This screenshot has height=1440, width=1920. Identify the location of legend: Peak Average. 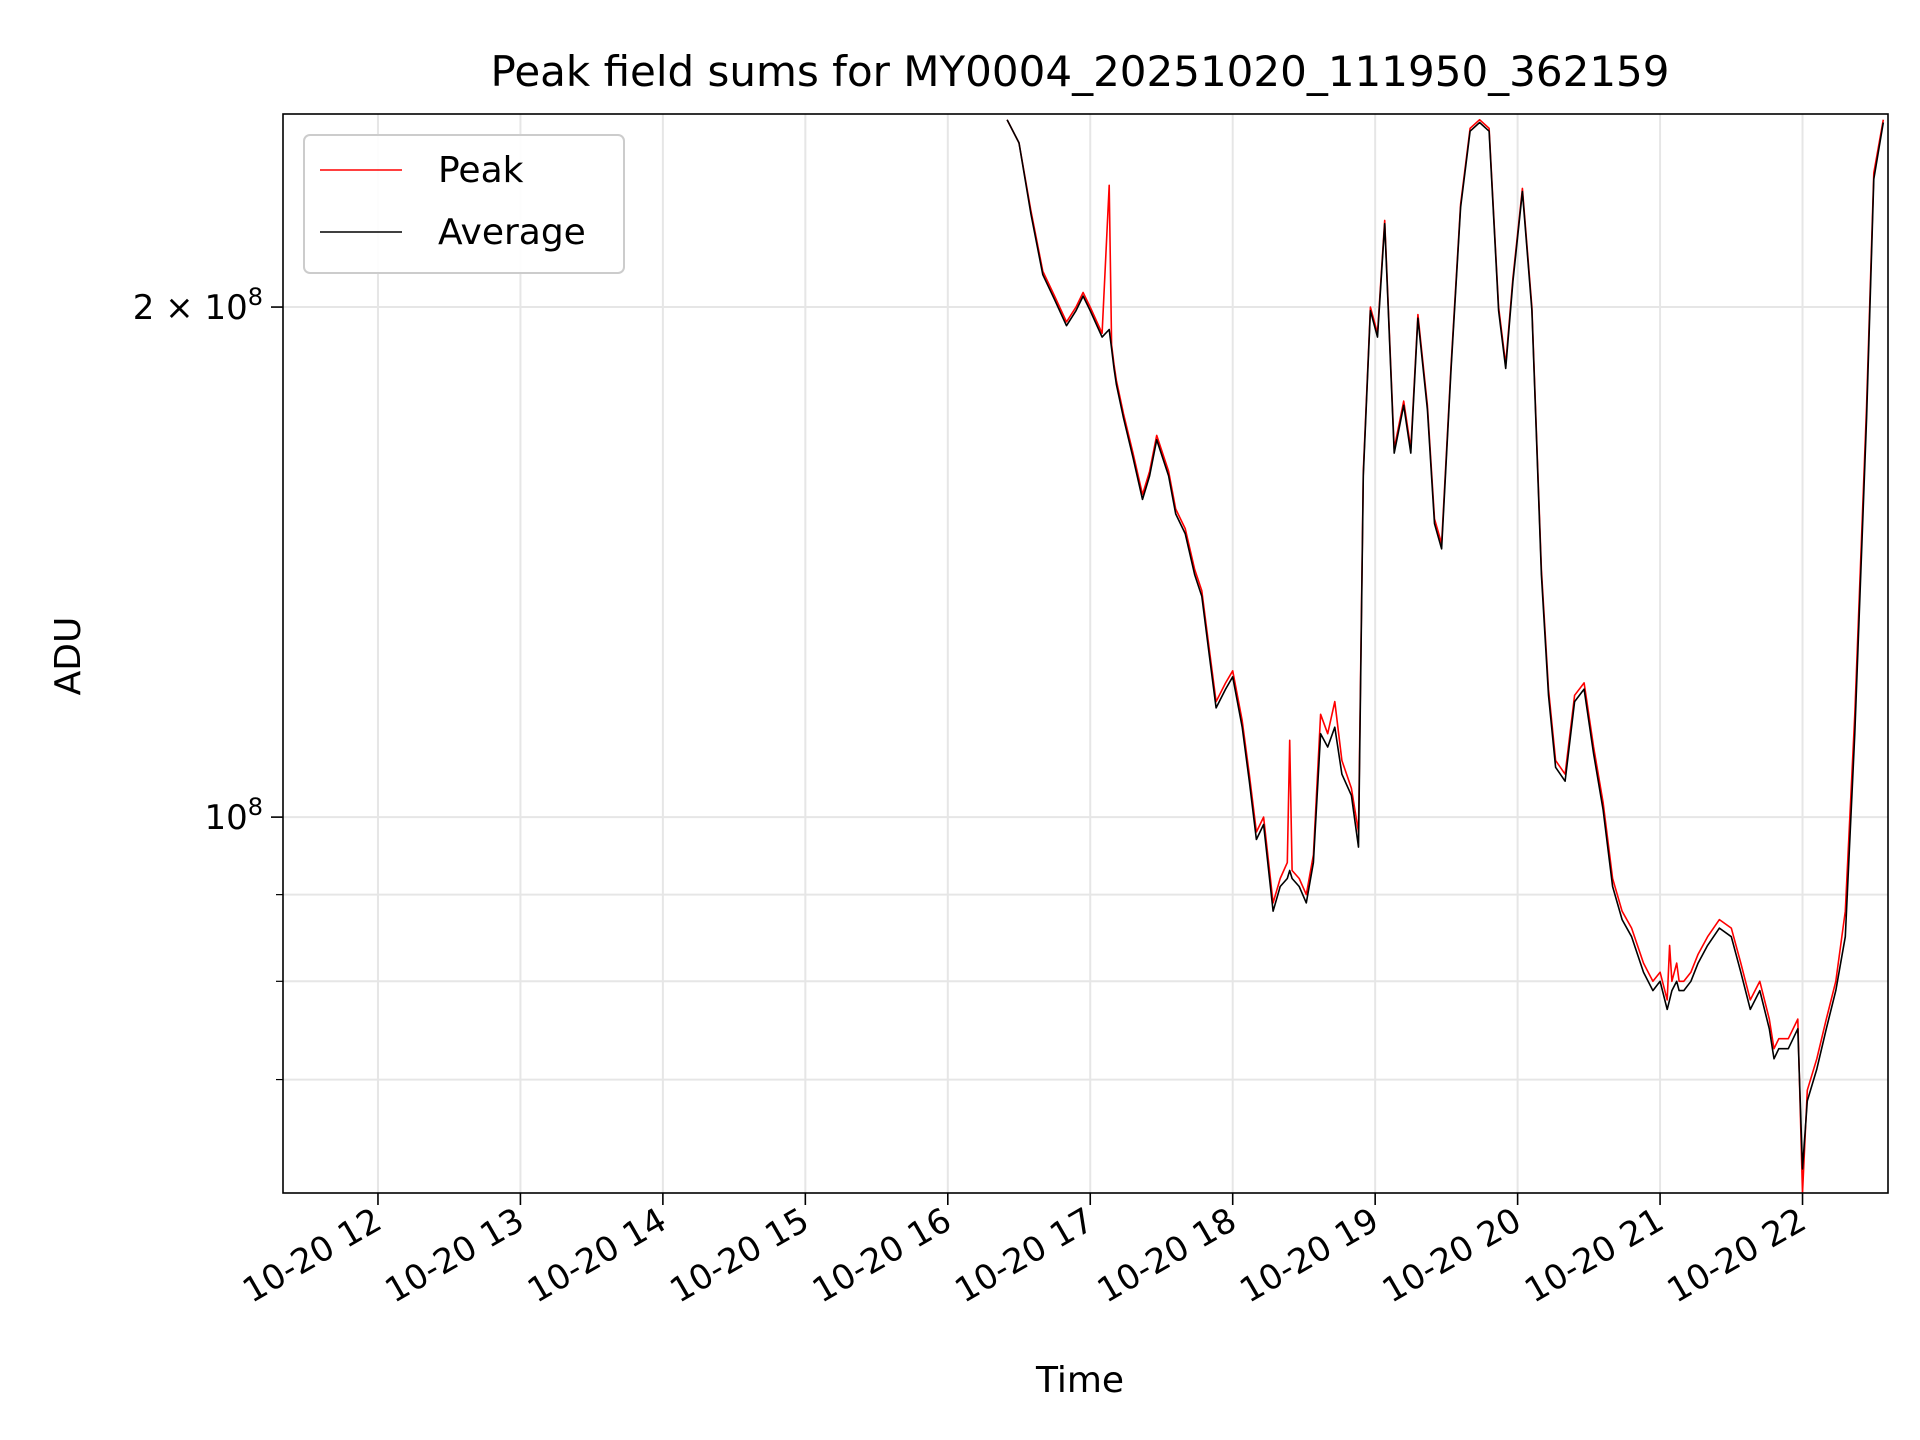
(464, 204).